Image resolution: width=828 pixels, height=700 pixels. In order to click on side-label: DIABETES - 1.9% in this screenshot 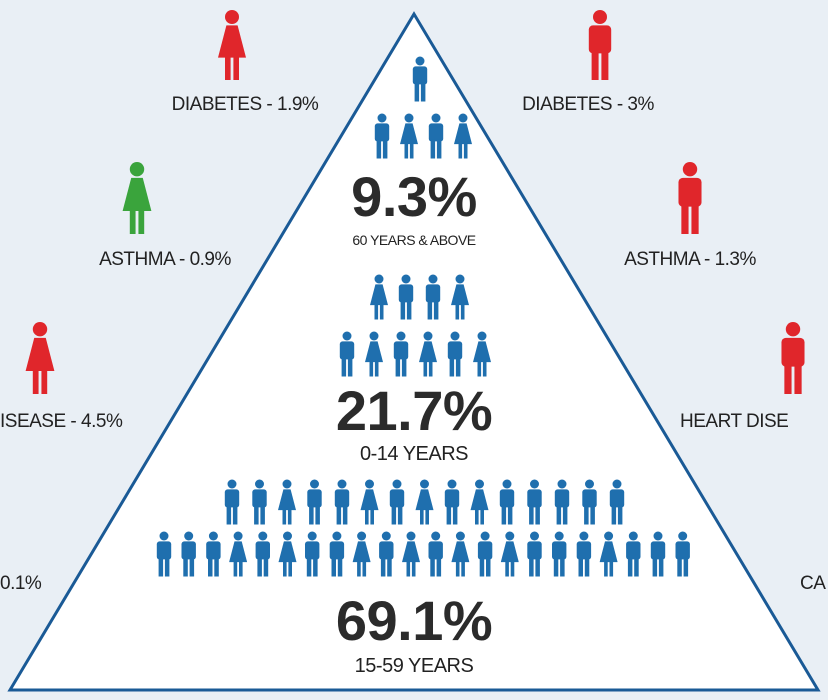, I will do `click(245, 104)`.